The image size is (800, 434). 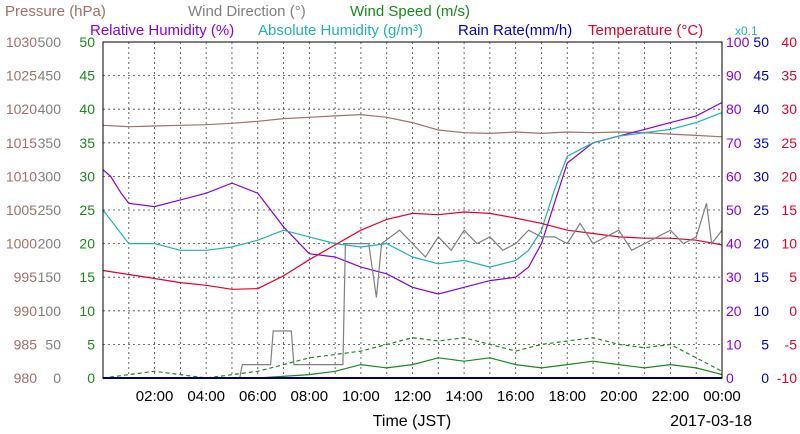 What do you see at coordinates (789, 42) in the screenshot?
I see `y-tick-temp: 40` at bounding box center [789, 42].